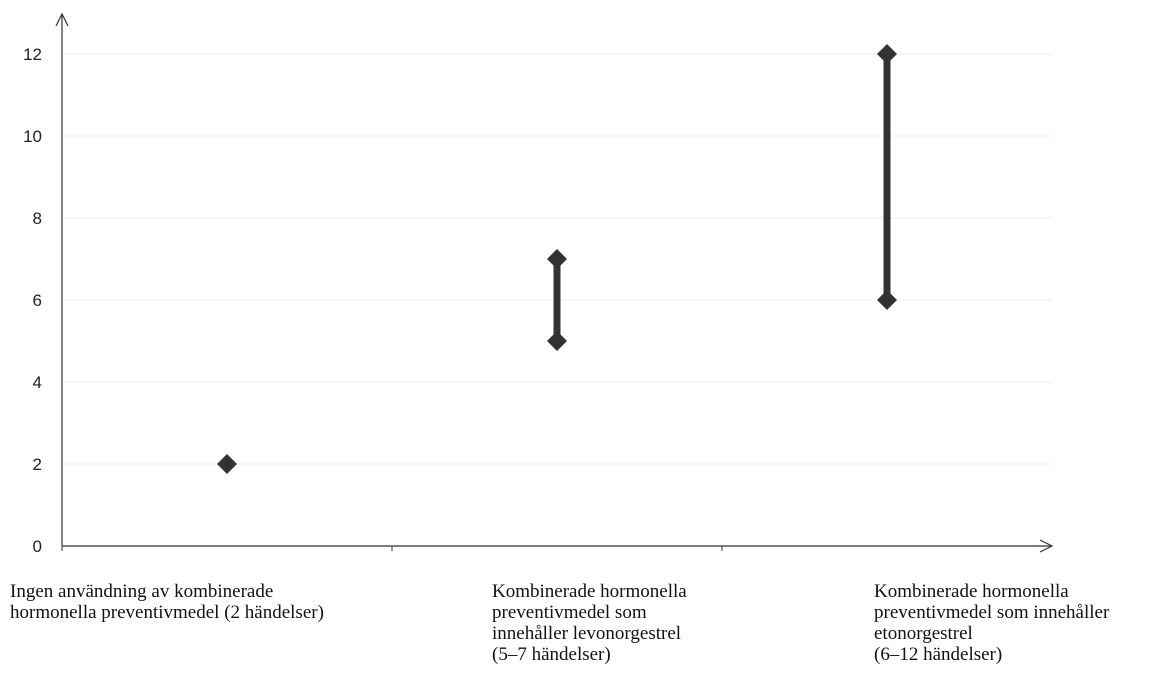 This screenshot has height=688, width=1176. Describe the element at coordinates (167, 612) in the screenshot. I see `category-label-line: hormonella preventivmedel (2 händelser)` at that location.